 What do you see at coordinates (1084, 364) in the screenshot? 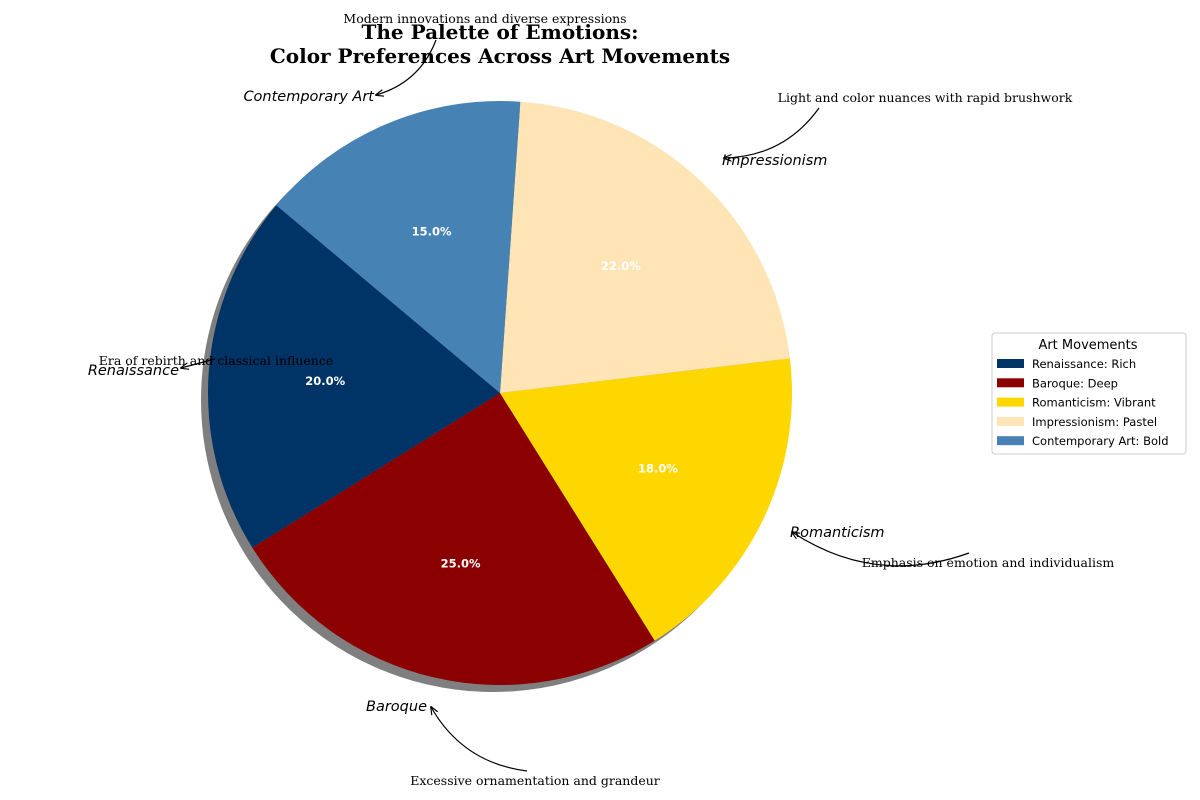
I see `legend-entry-renaissance: Renaissance: Rich` at bounding box center [1084, 364].